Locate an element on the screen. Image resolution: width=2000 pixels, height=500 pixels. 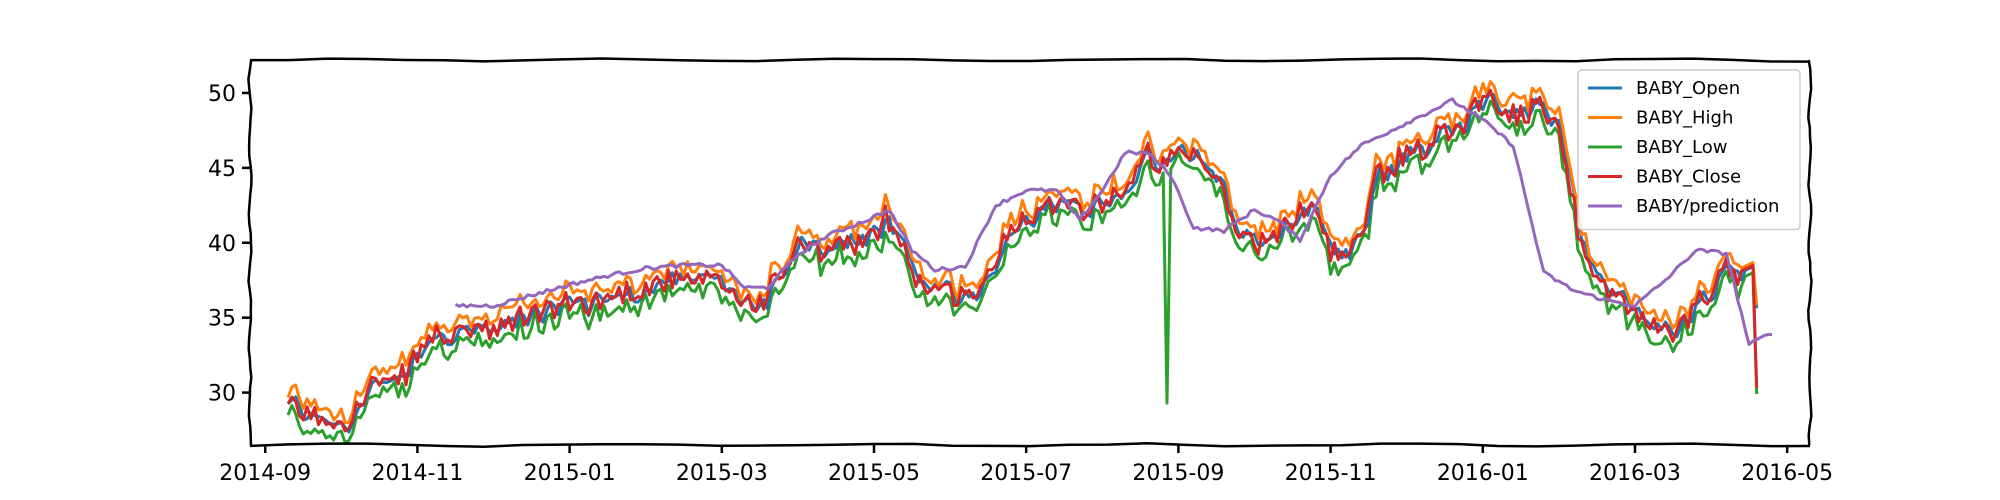
x-tick-label: 2014-09 is located at coordinates (265, 473).